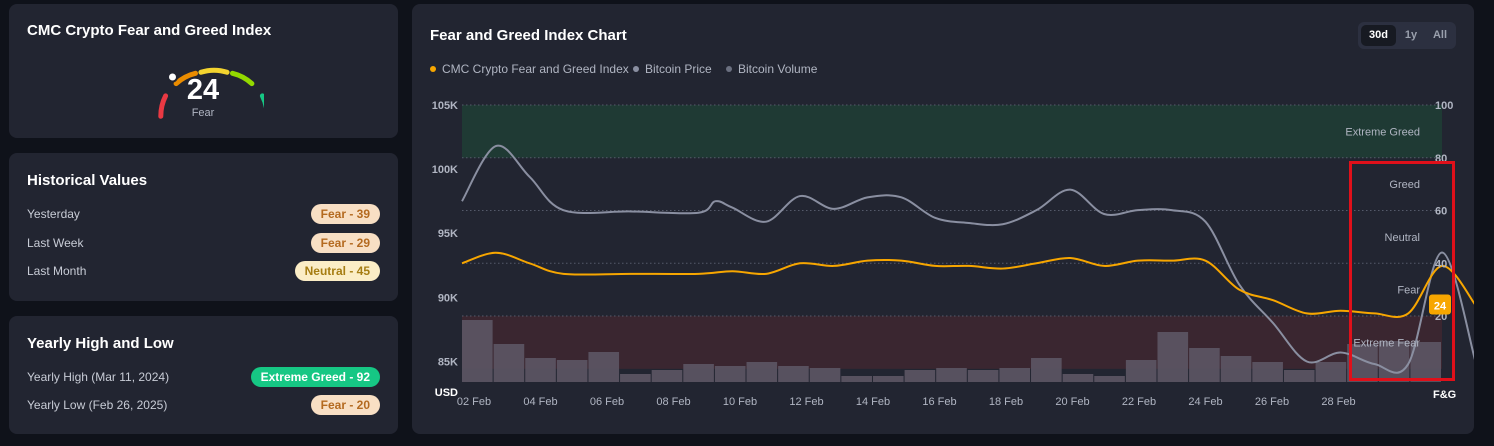 Image resolution: width=1494 pixels, height=446 pixels. Describe the element at coordinates (1006, 402) in the screenshot. I see `x-tick-label: 18 Feb` at that location.